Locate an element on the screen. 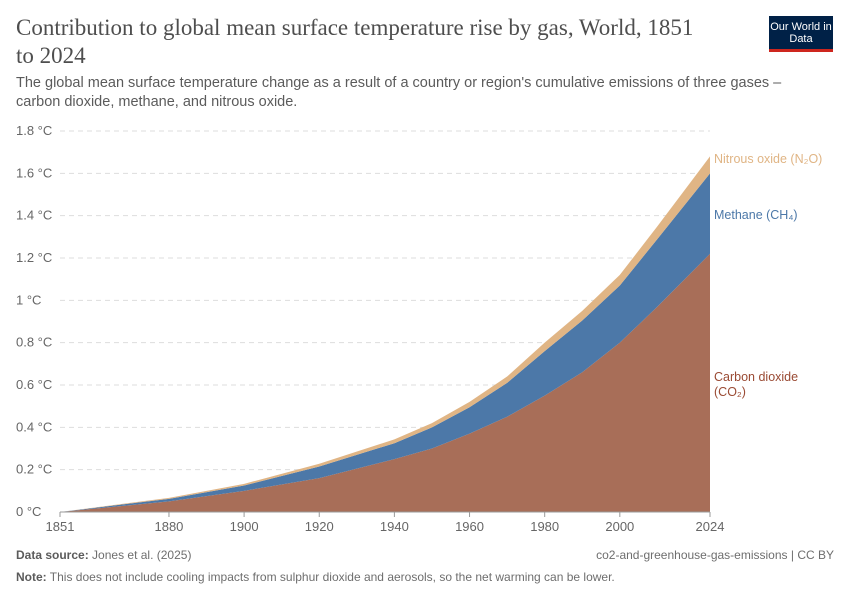 Image resolution: width=850 pixels, height=600 pixels. source-label: Data source: is located at coordinates (52, 555).